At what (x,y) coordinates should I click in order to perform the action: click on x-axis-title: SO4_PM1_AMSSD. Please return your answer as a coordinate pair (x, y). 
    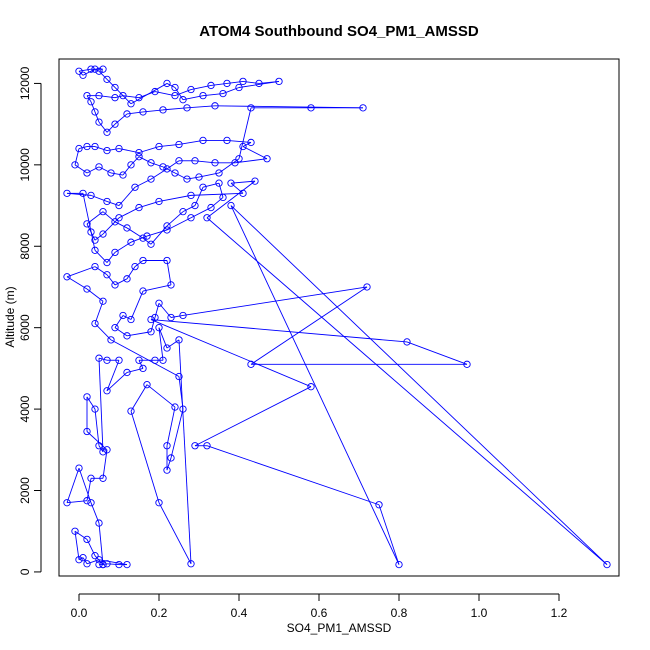
    Looking at the image, I should click on (339, 628).